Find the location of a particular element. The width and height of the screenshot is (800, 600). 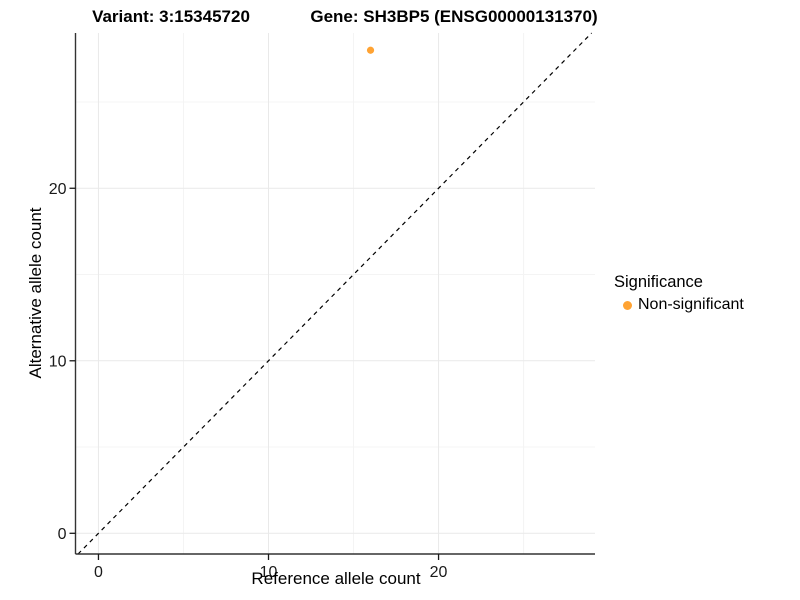

data-point is located at coordinates (370, 50).